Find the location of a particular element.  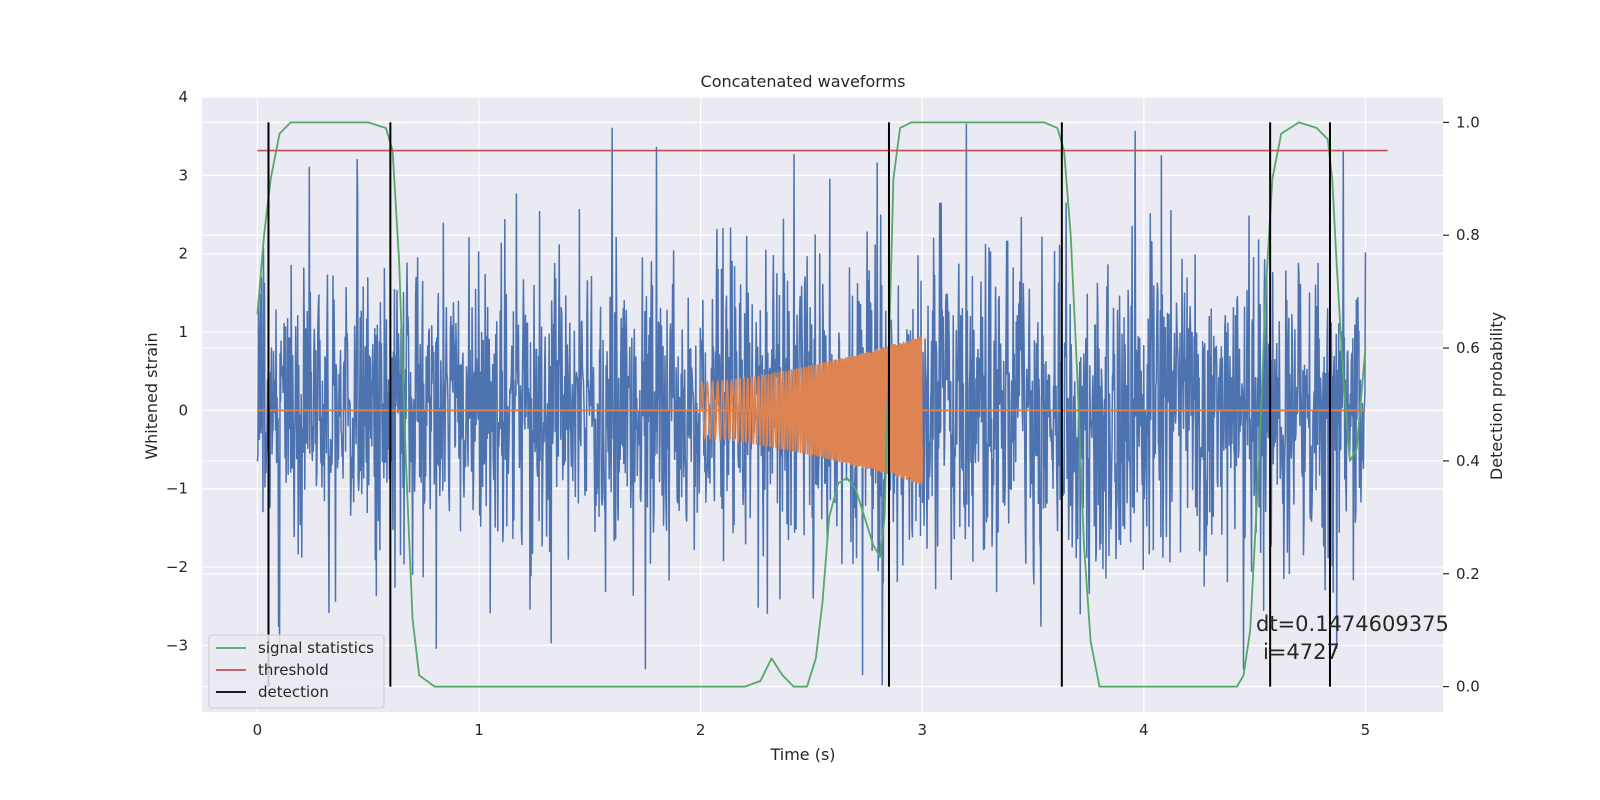

waveform-series is located at coordinates (811, 410).